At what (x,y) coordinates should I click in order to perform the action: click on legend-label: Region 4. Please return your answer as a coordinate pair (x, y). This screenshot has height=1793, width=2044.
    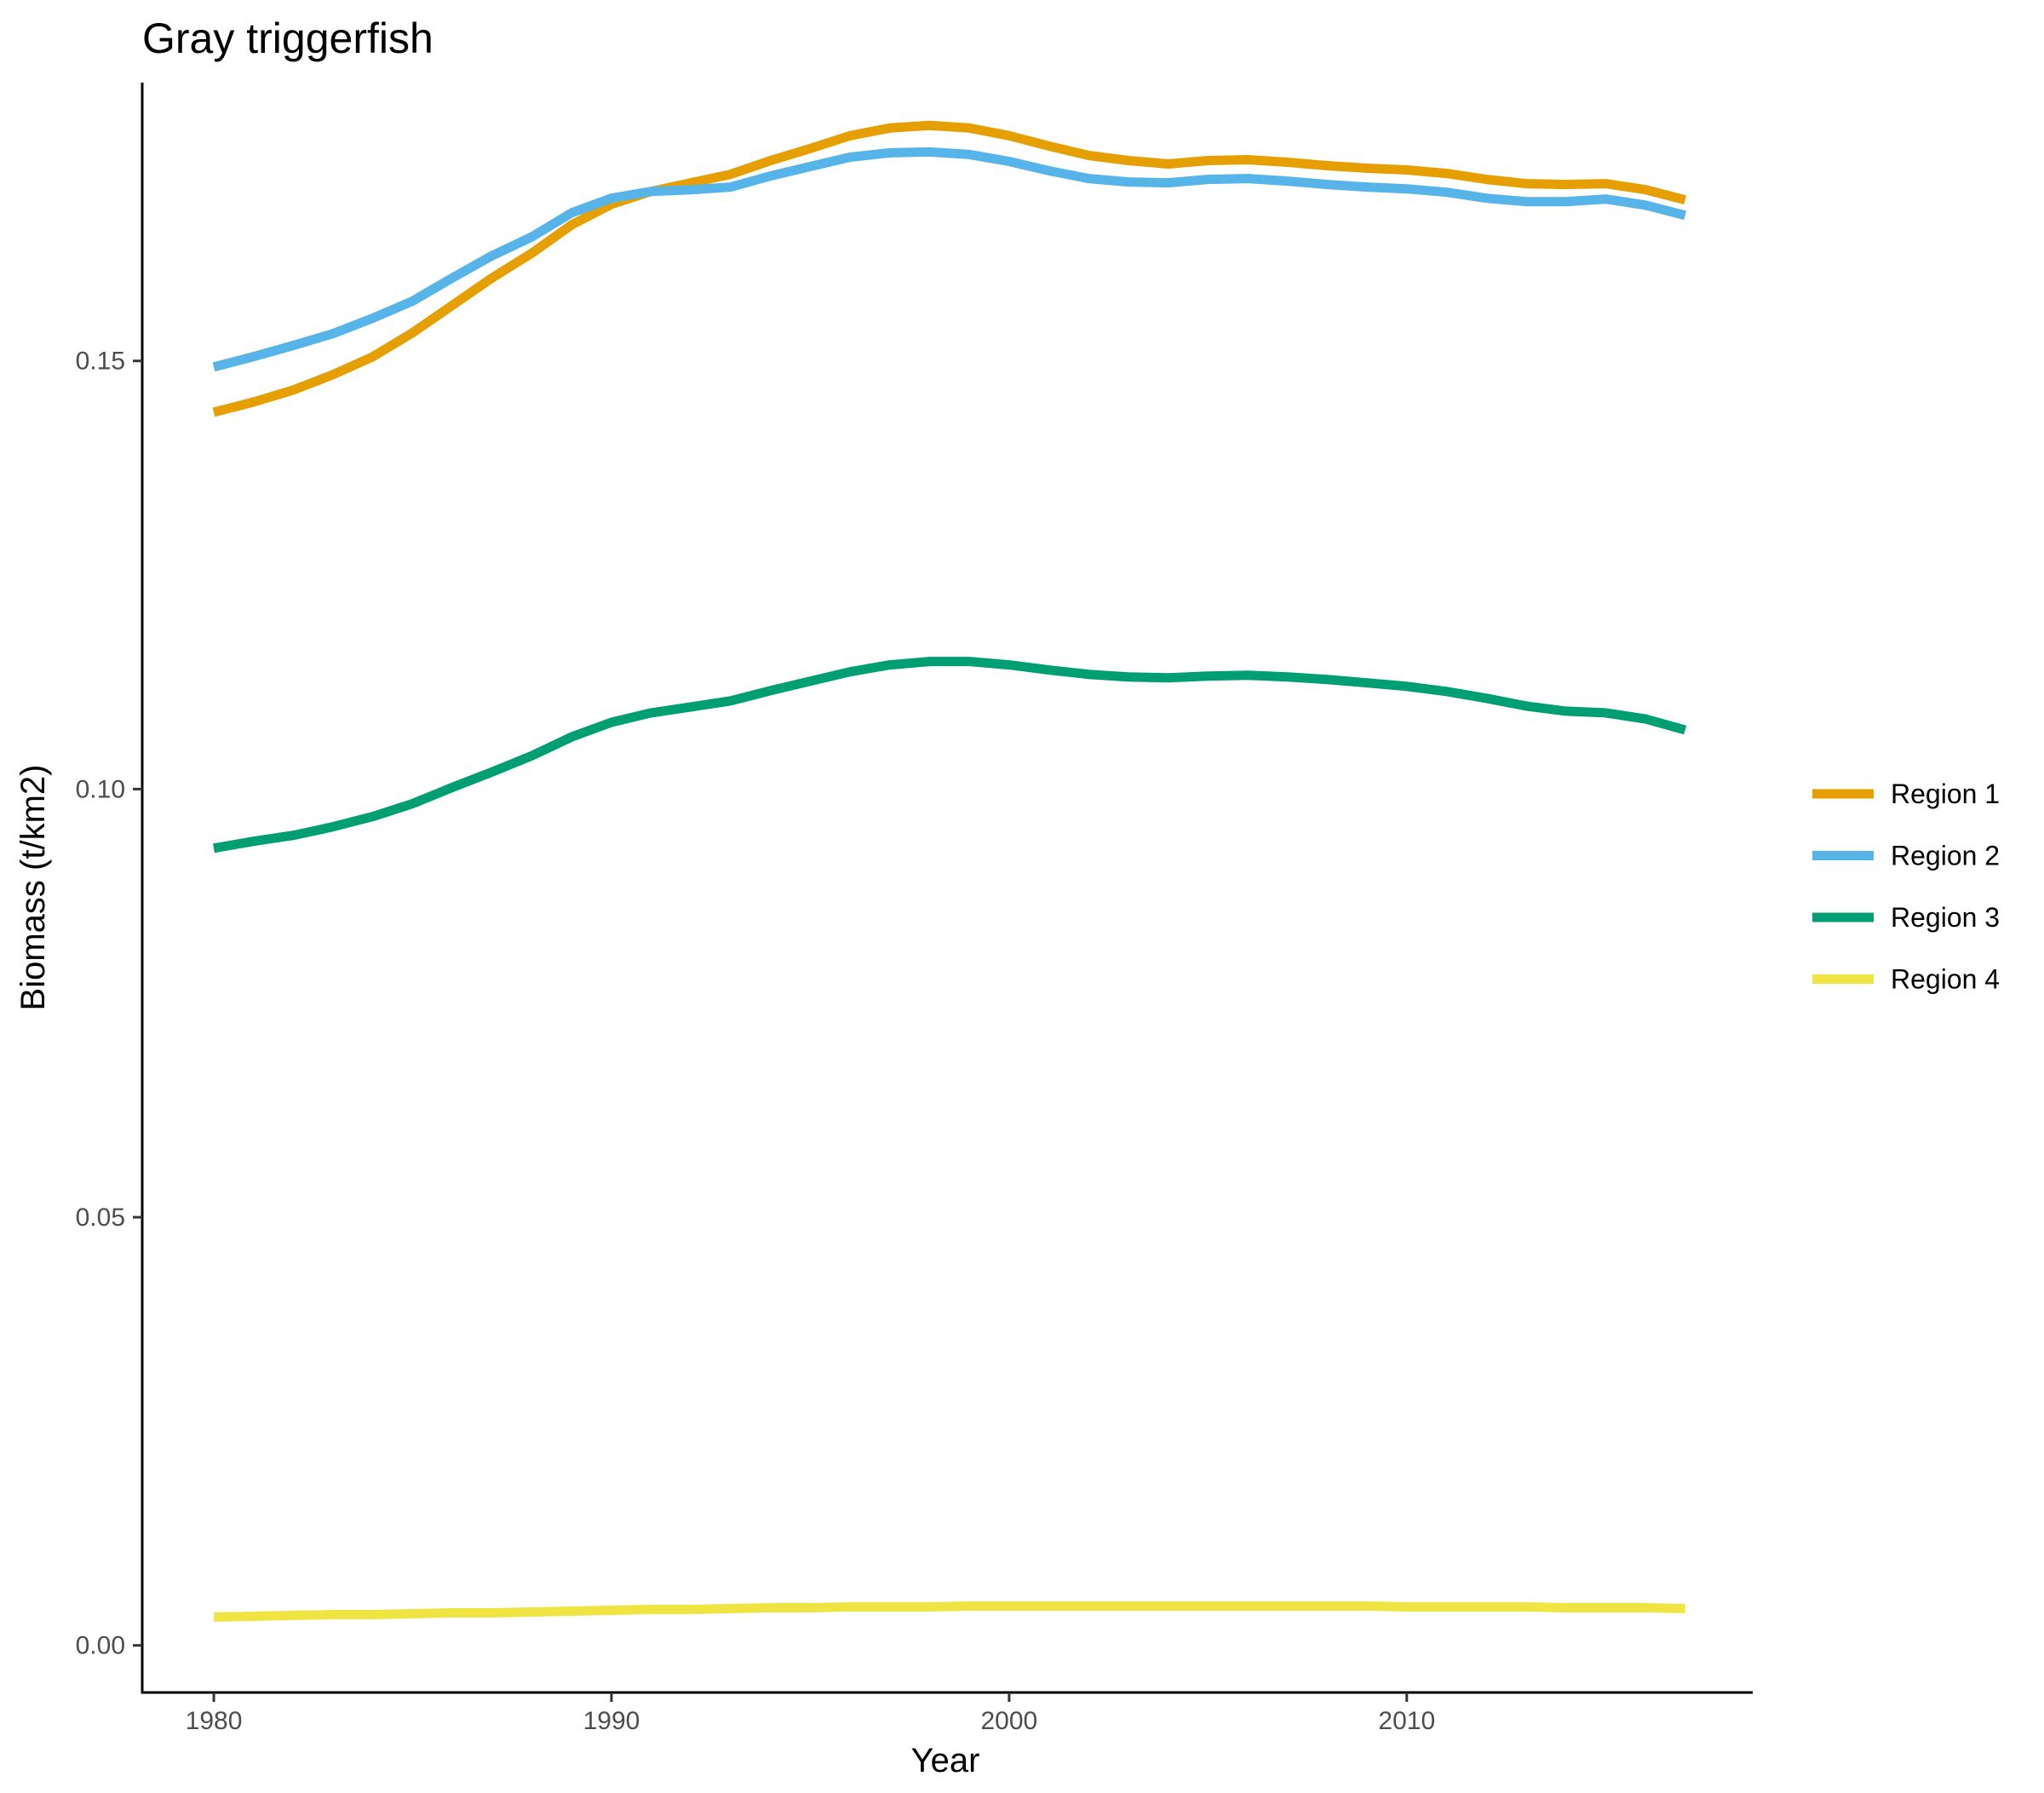
    Looking at the image, I should click on (1945, 980).